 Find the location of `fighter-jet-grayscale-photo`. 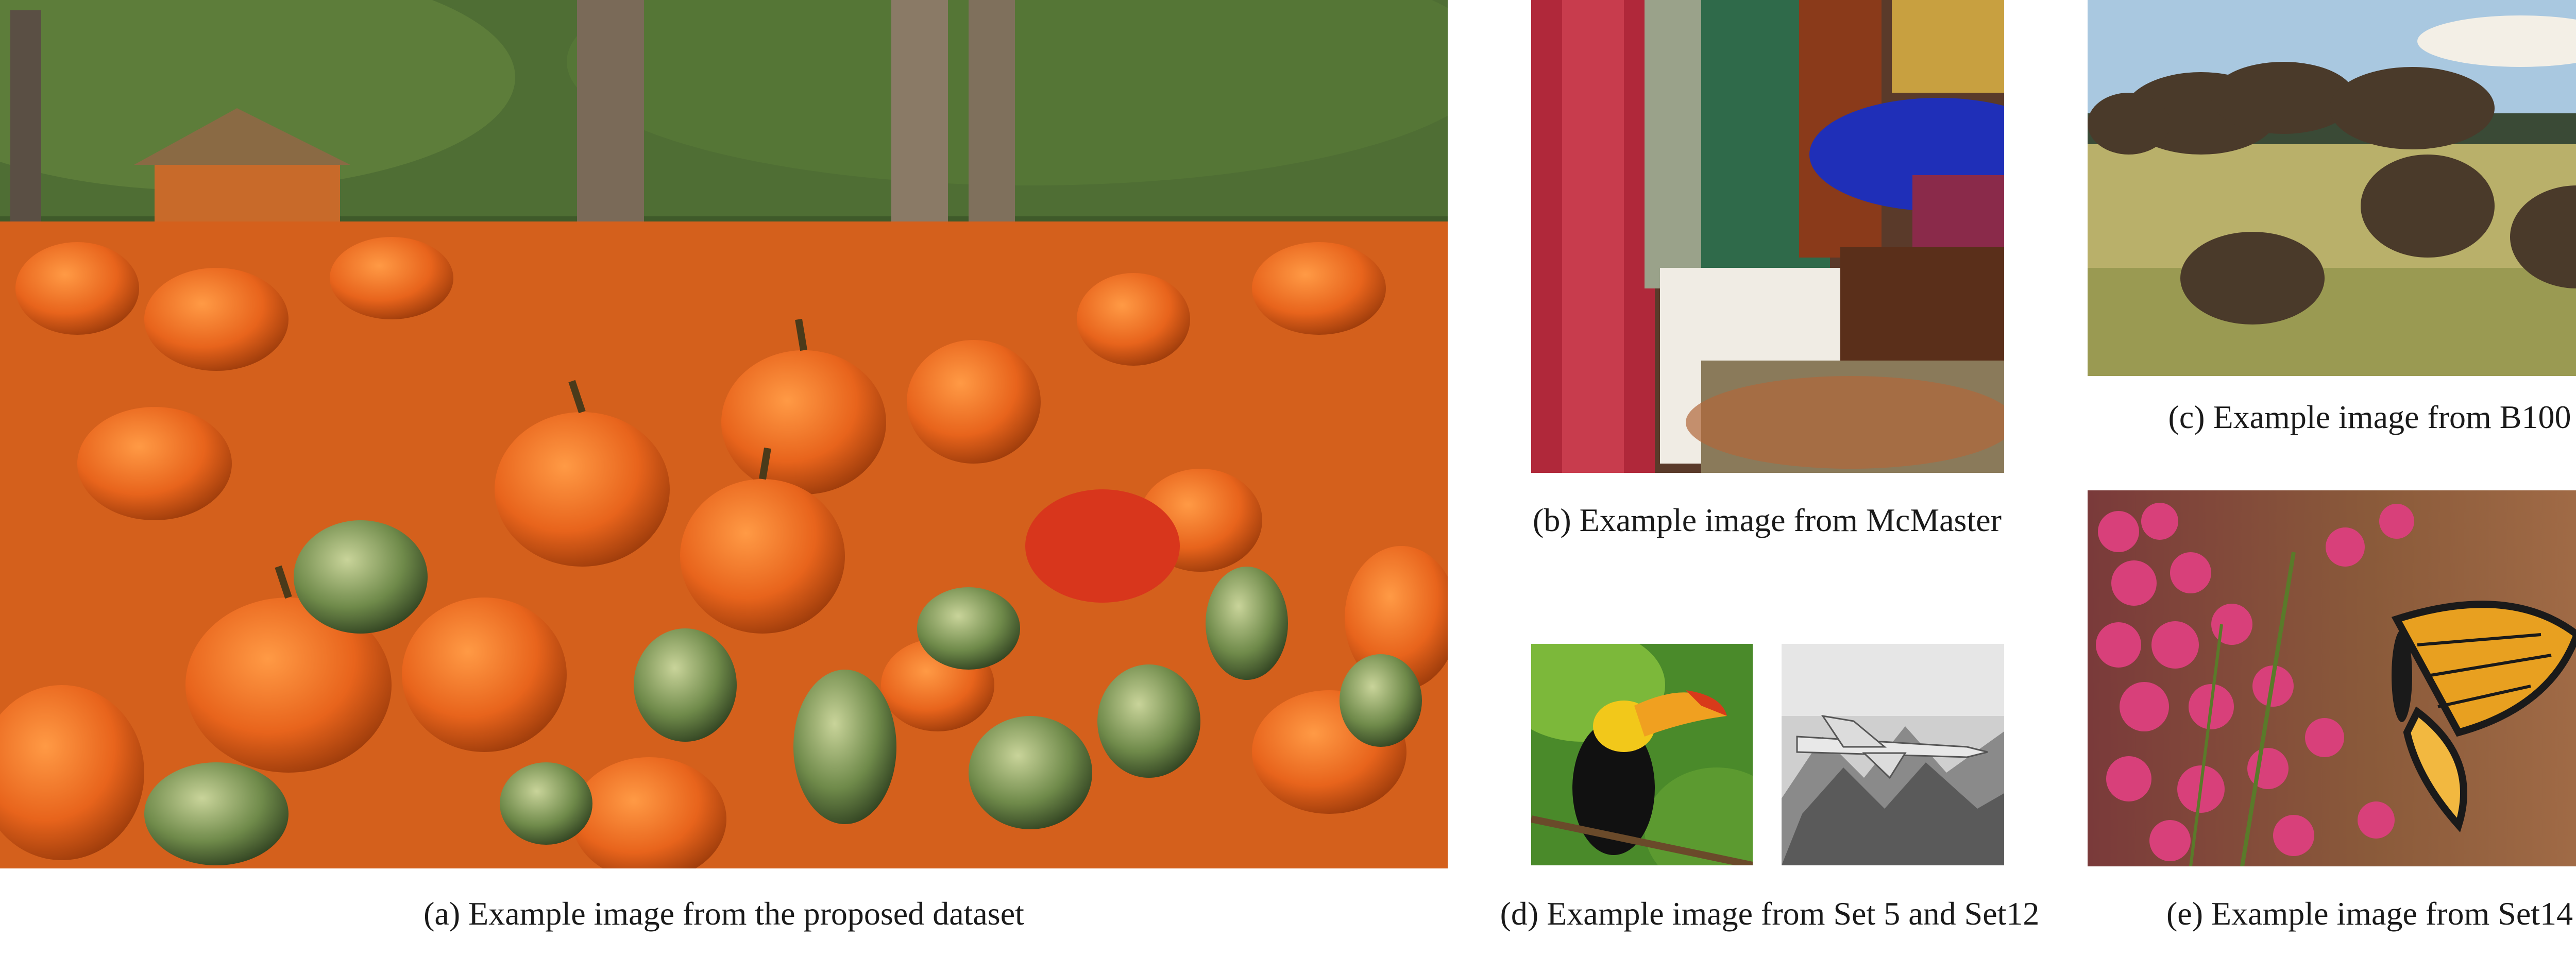

fighter-jet-grayscale-photo is located at coordinates (1893, 754).